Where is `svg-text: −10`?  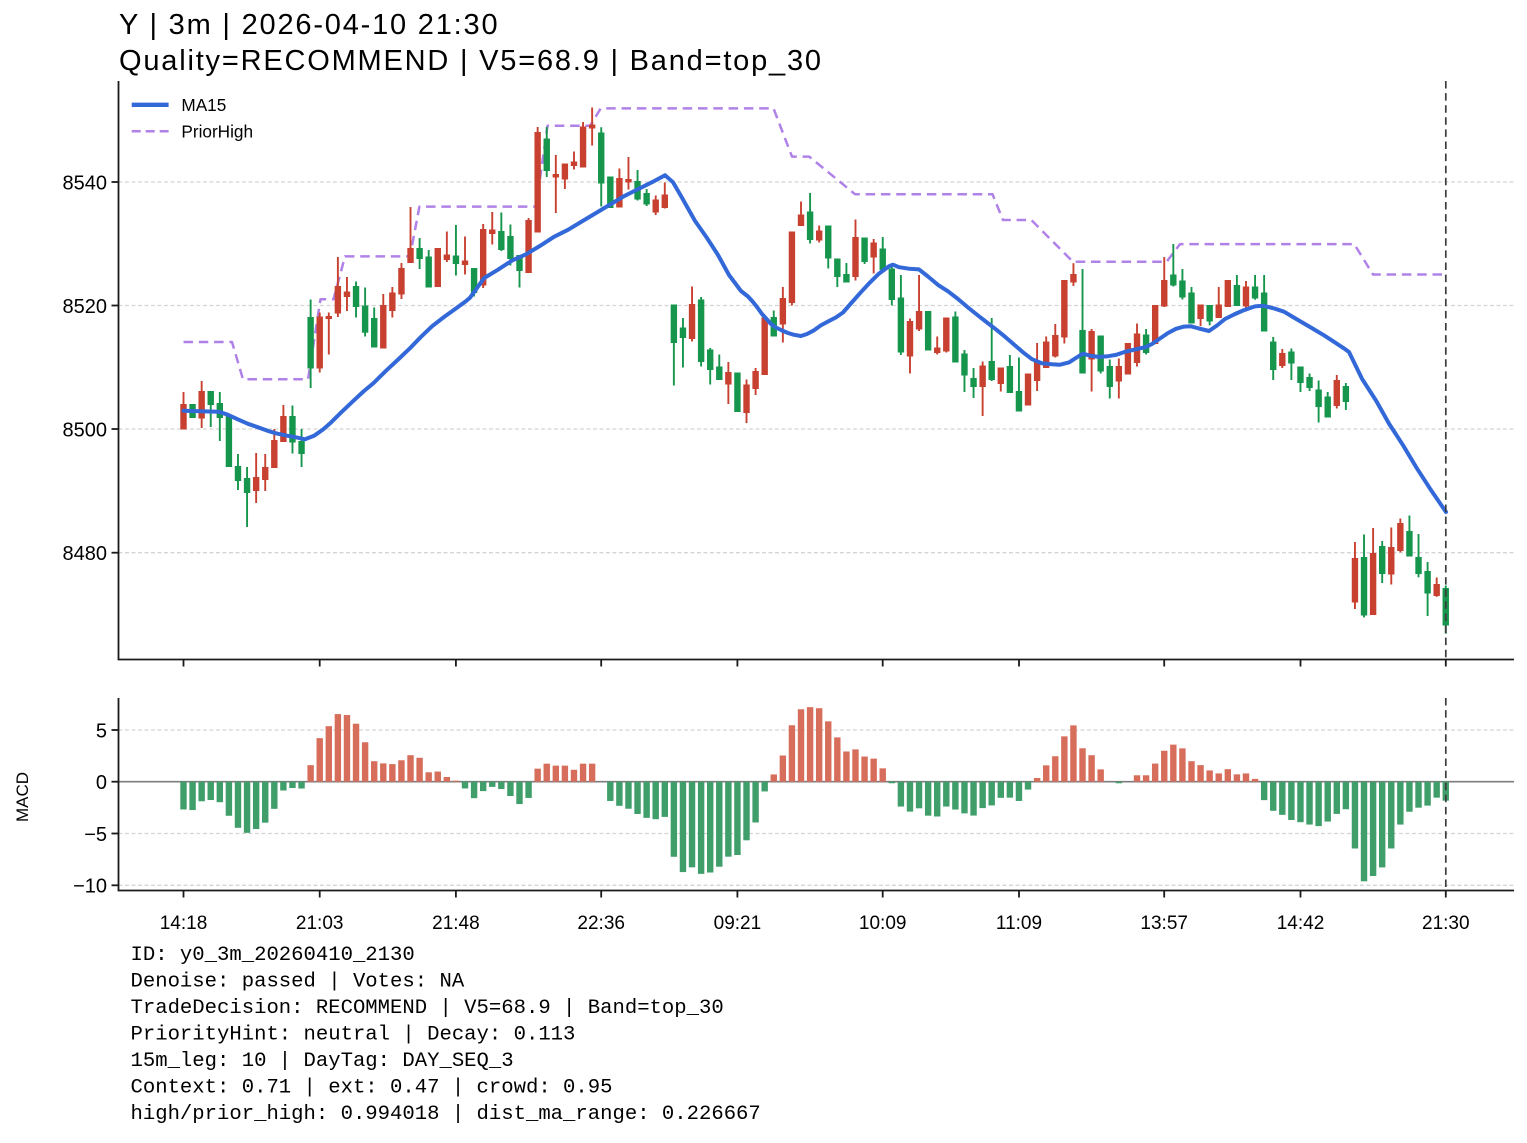 svg-text: −10 is located at coordinates (90, 887).